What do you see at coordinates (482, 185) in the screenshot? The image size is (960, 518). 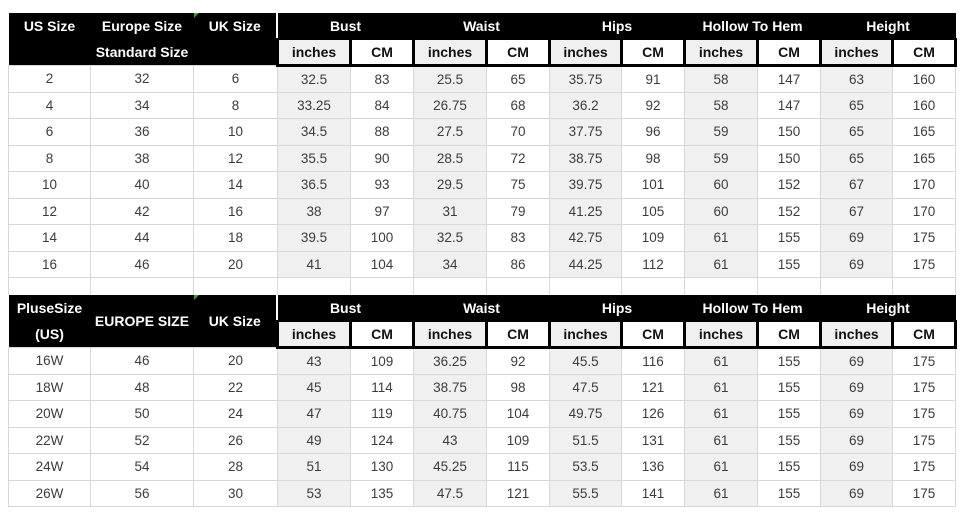 I see `table-row: 10 40 14 36.5 93 29.5 75 39.75 101 60 152 67 170` at bounding box center [482, 185].